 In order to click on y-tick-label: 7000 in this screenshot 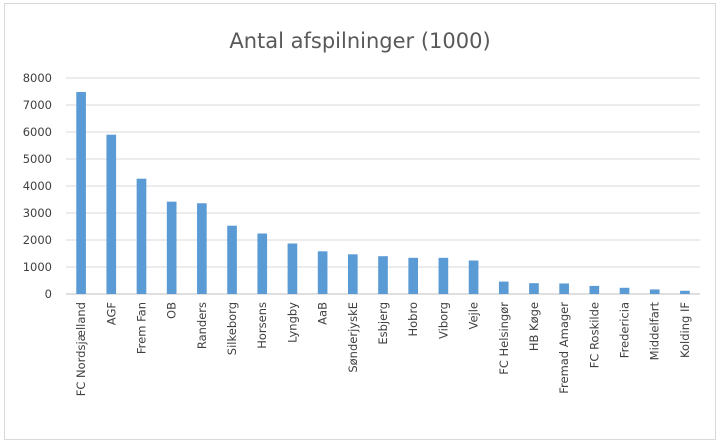, I will do `click(37, 105)`.